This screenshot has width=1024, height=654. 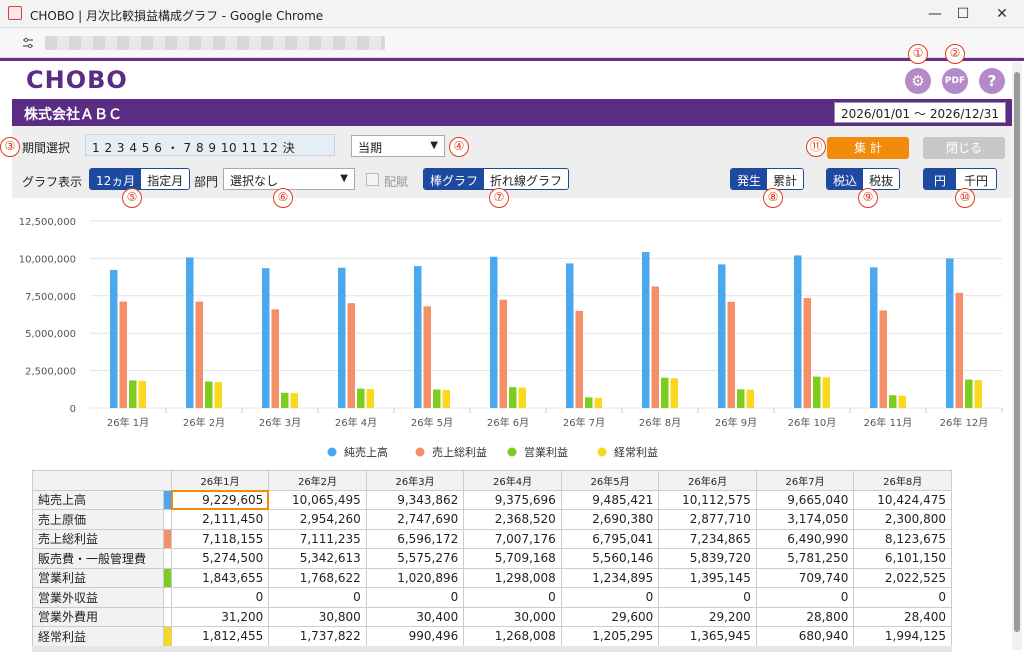 What do you see at coordinates (317, 499) in the screenshot?
I see `table-cell: 10,065,495` at bounding box center [317, 499].